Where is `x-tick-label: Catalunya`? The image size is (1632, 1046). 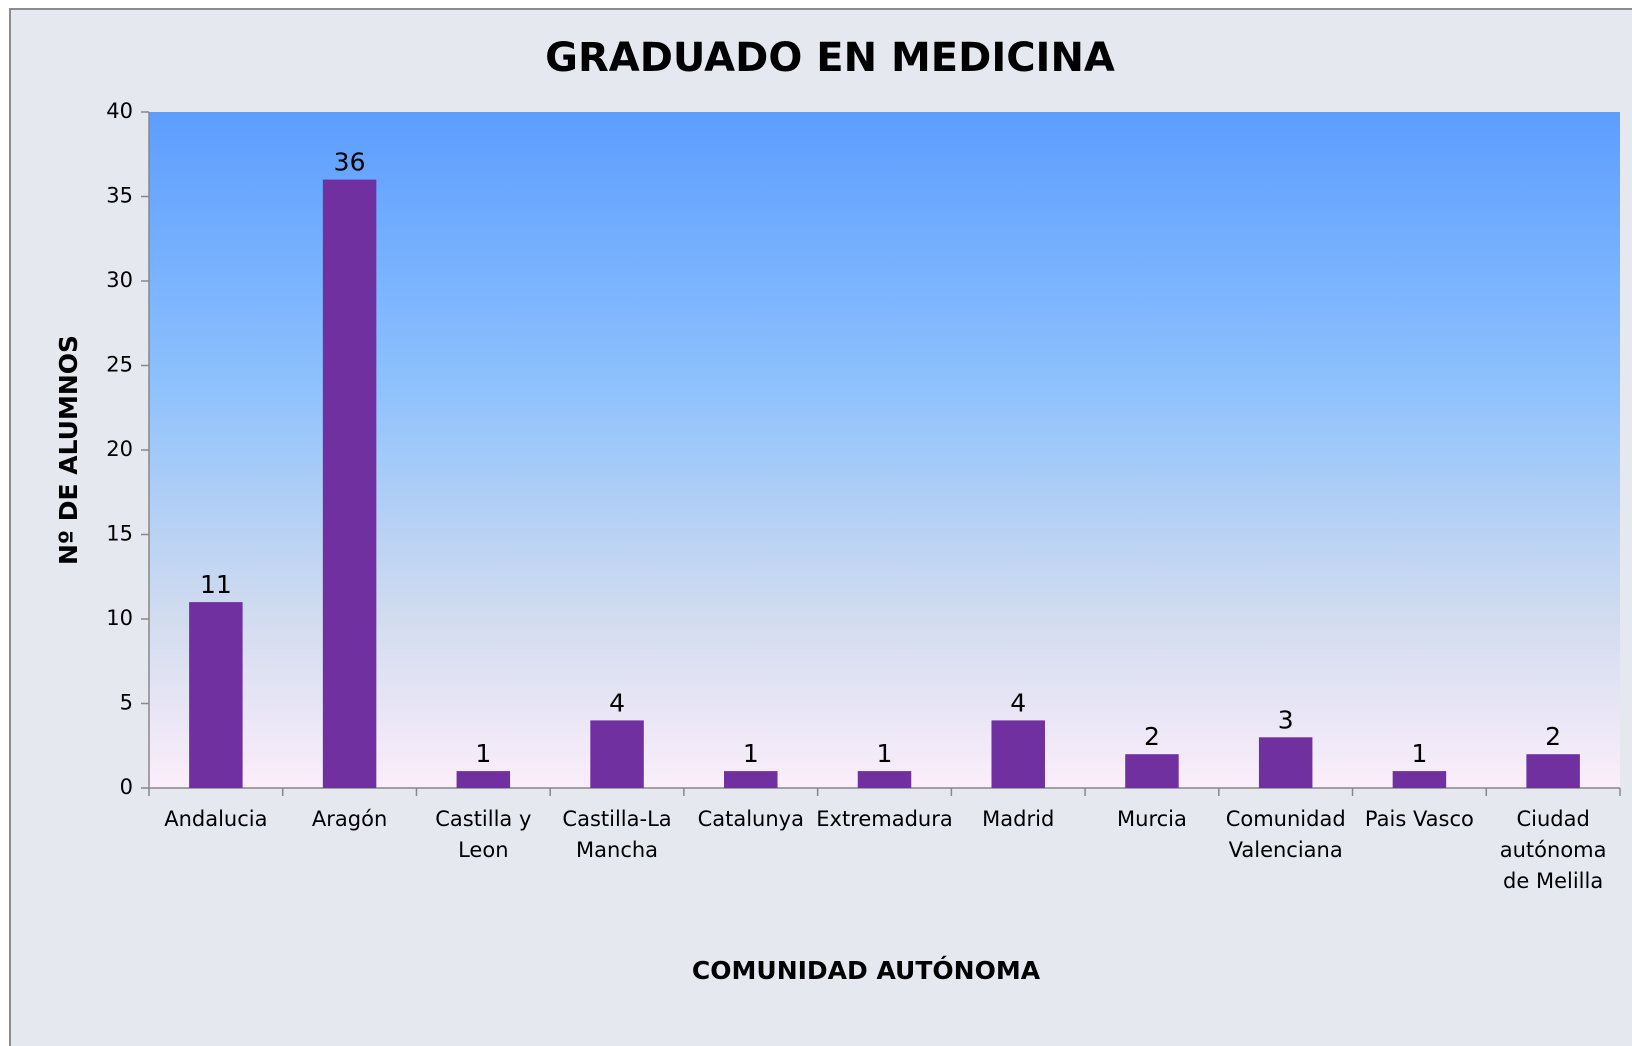 x-tick-label: Catalunya is located at coordinates (751, 819).